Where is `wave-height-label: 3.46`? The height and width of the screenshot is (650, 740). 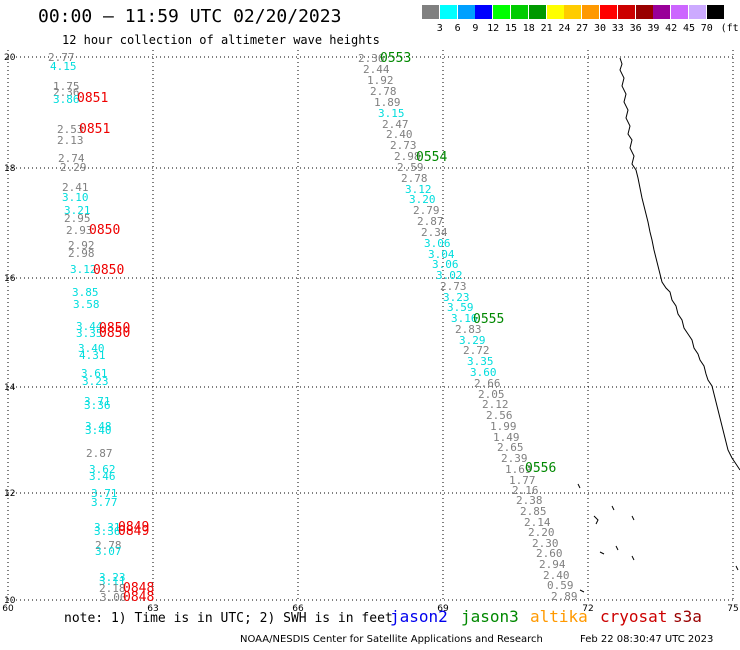 wave-height-label: 3.46 is located at coordinates (102, 476).